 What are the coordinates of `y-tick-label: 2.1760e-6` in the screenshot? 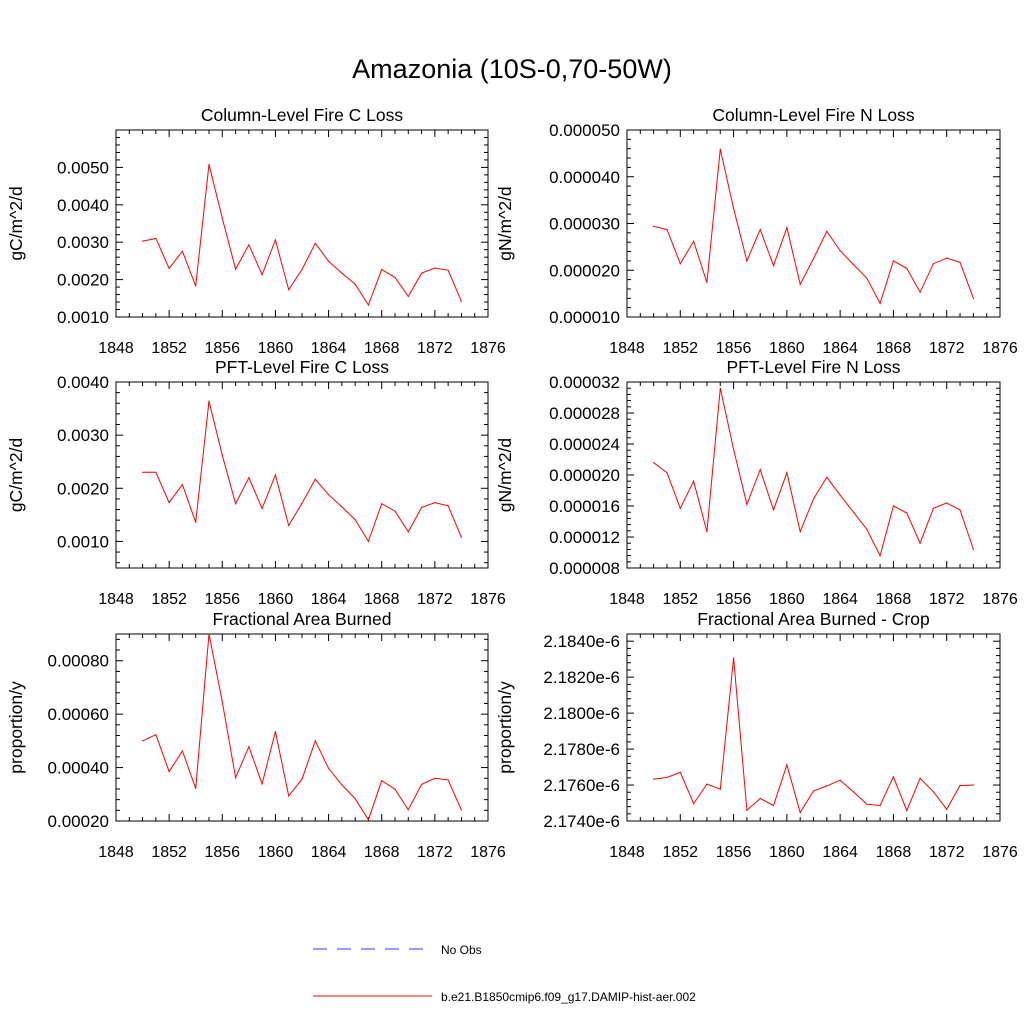 It's located at (581, 785).